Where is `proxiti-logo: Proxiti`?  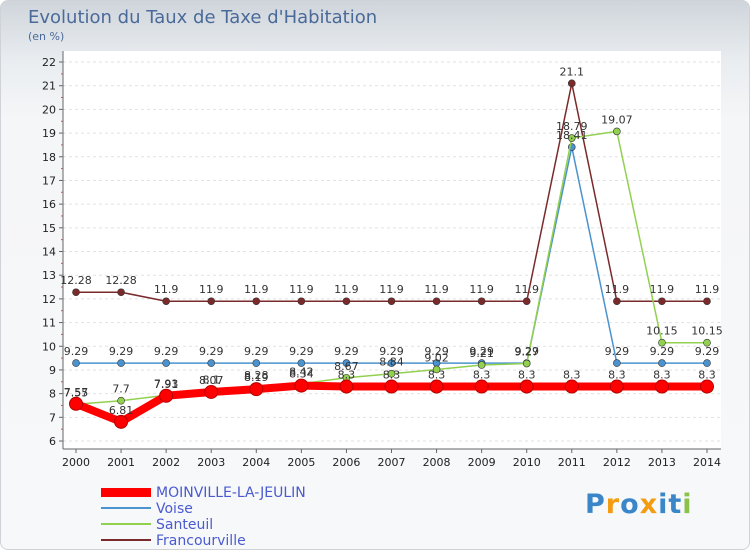 proxiti-logo: Proxiti is located at coordinates (639, 504).